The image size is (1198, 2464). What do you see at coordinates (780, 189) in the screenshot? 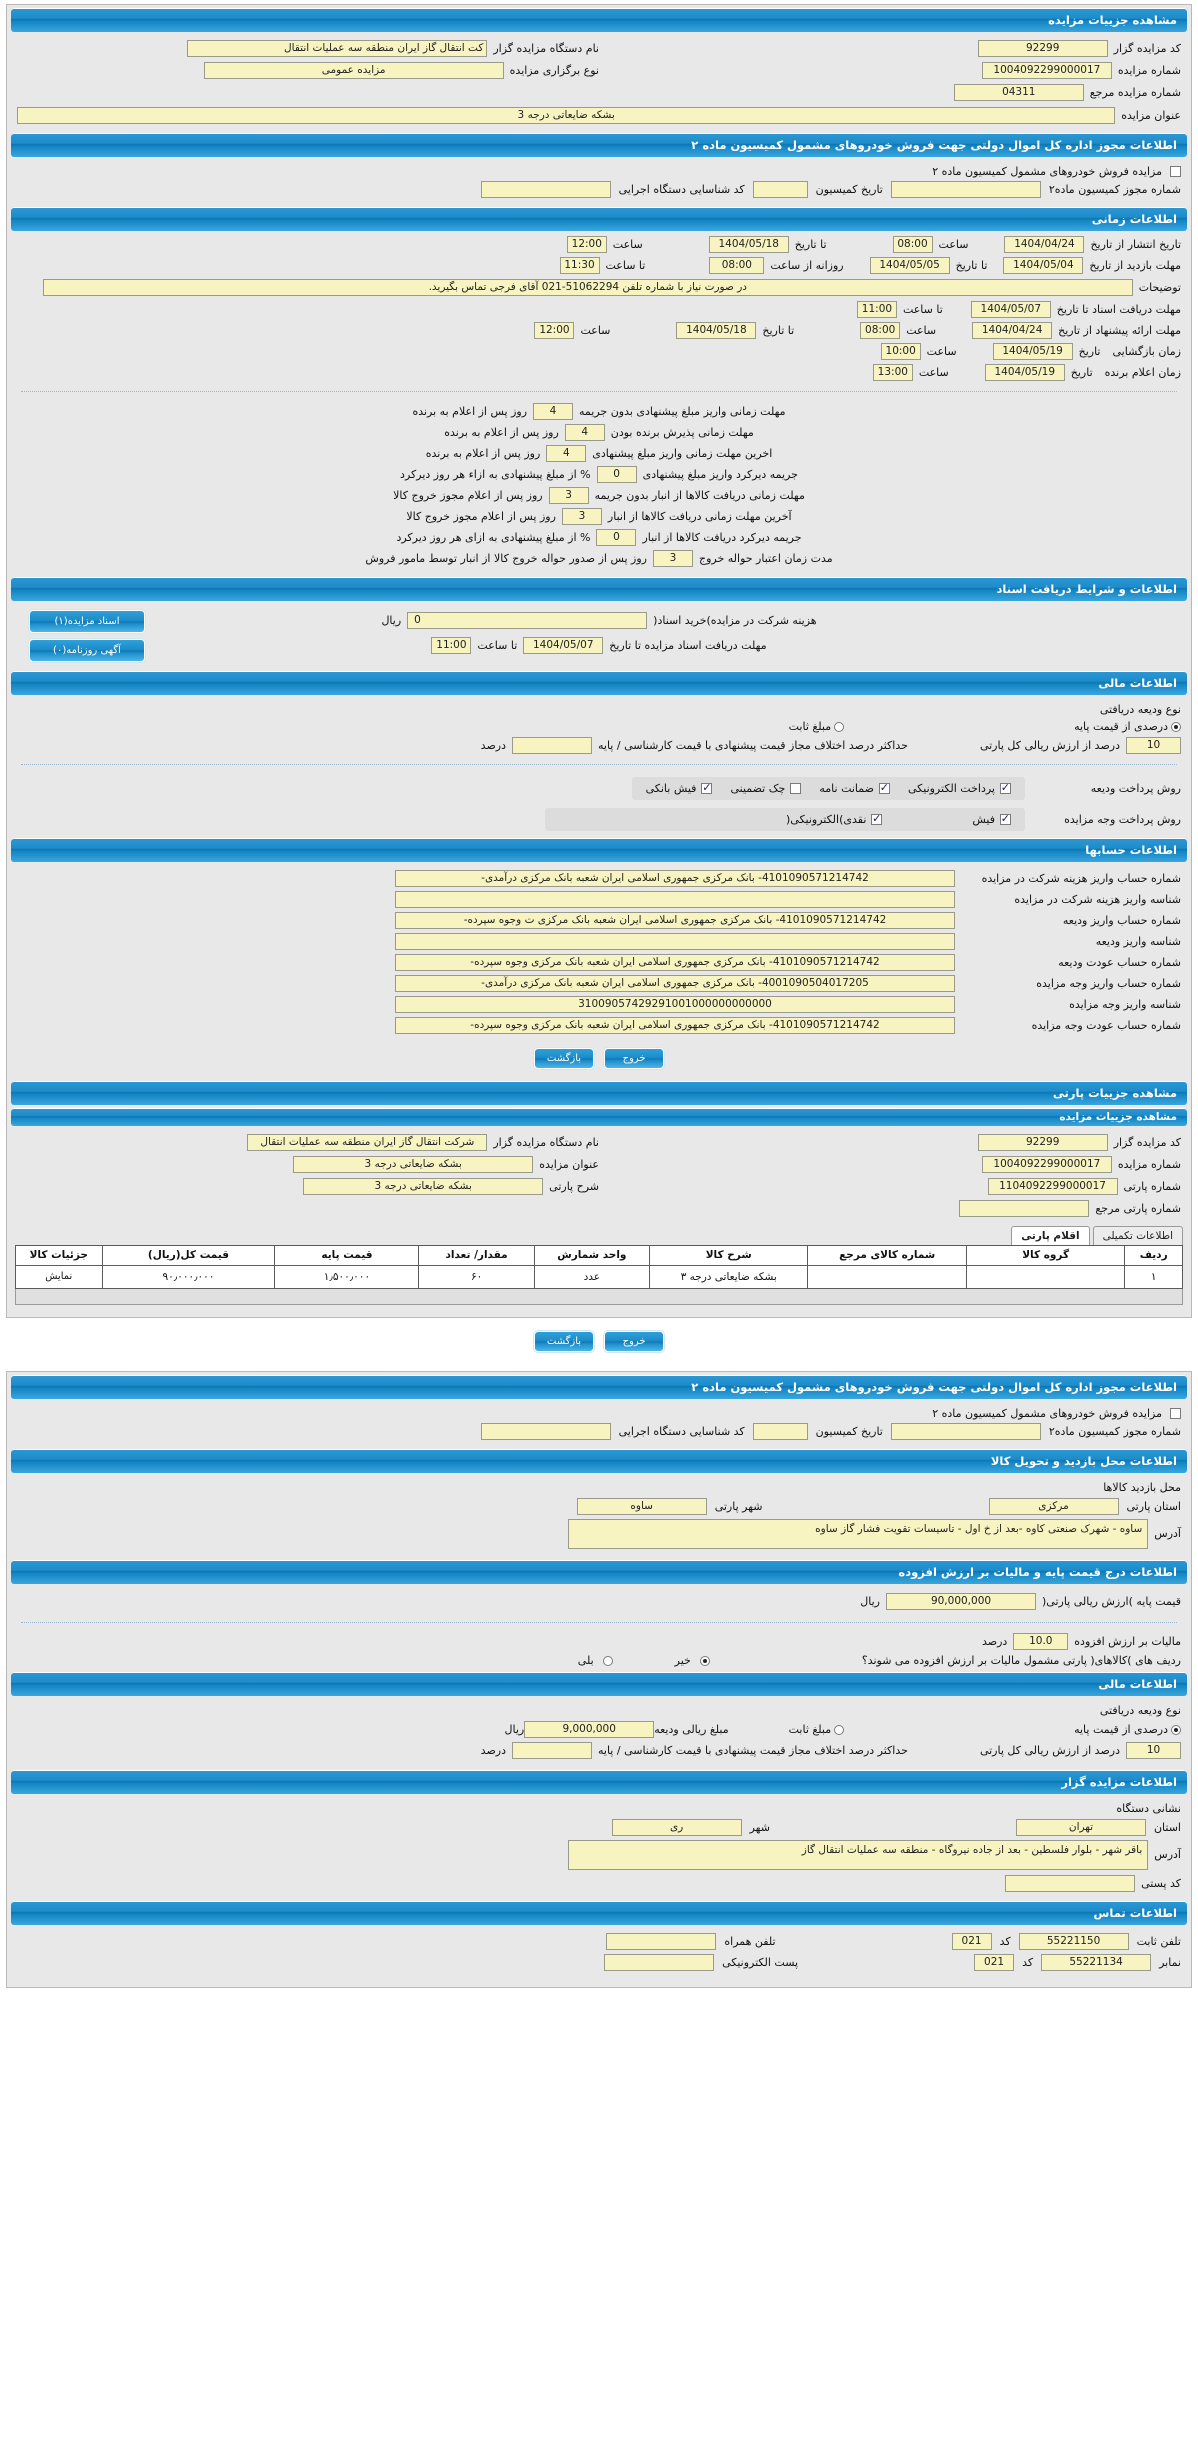
I see `commission-date-value` at bounding box center [780, 189].